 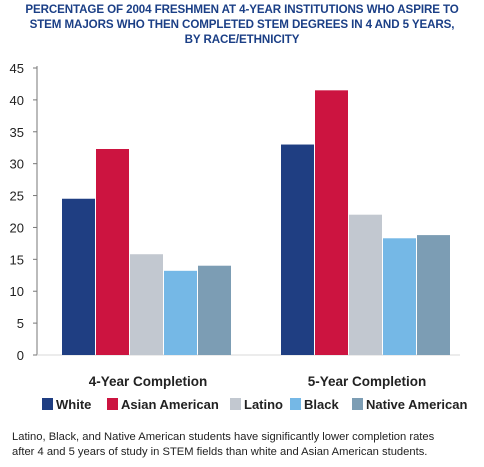 What do you see at coordinates (17, 227) in the screenshot?
I see `y-tick-label: 20` at bounding box center [17, 227].